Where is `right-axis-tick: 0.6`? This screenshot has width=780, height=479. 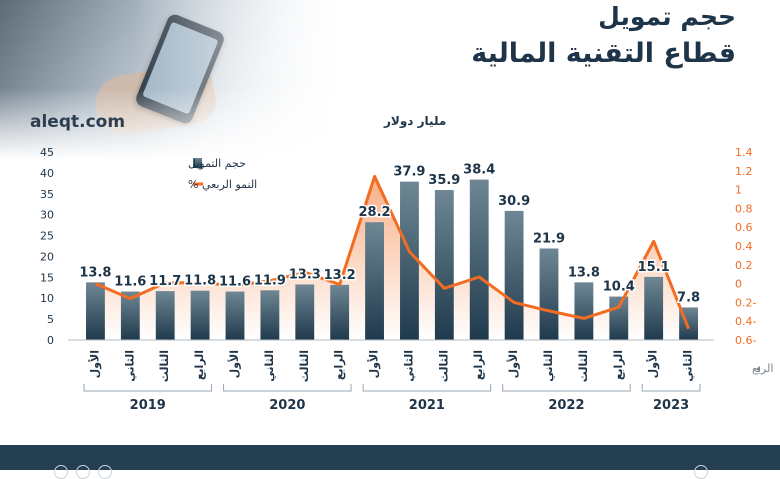 right-axis-tick: 0.6 is located at coordinates (744, 227).